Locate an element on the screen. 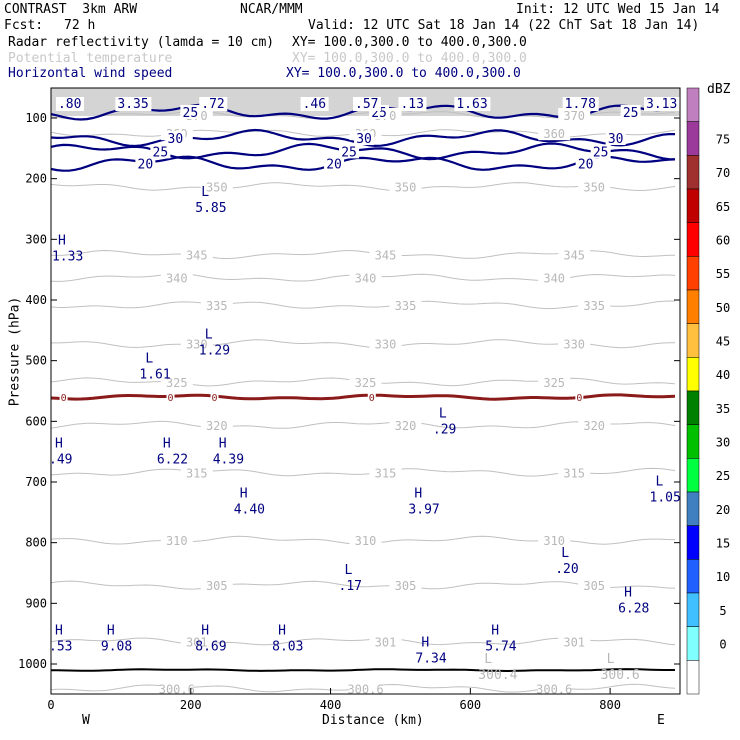 This screenshot has height=740, width=740. theta-contour-label: 325 is located at coordinates (177, 383).